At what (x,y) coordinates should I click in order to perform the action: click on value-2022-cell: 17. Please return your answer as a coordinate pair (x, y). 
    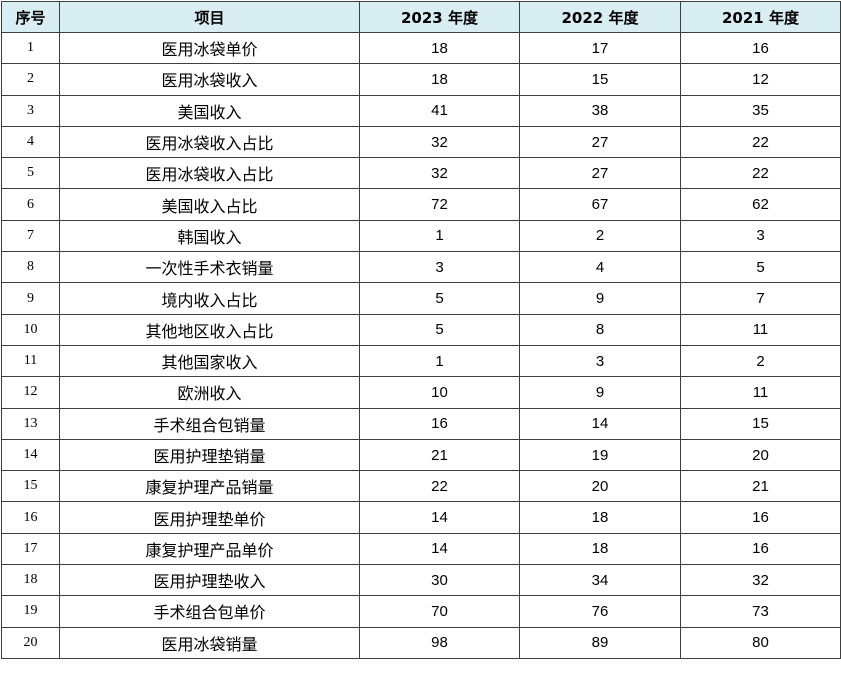
    Looking at the image, I should click on (600, 48).